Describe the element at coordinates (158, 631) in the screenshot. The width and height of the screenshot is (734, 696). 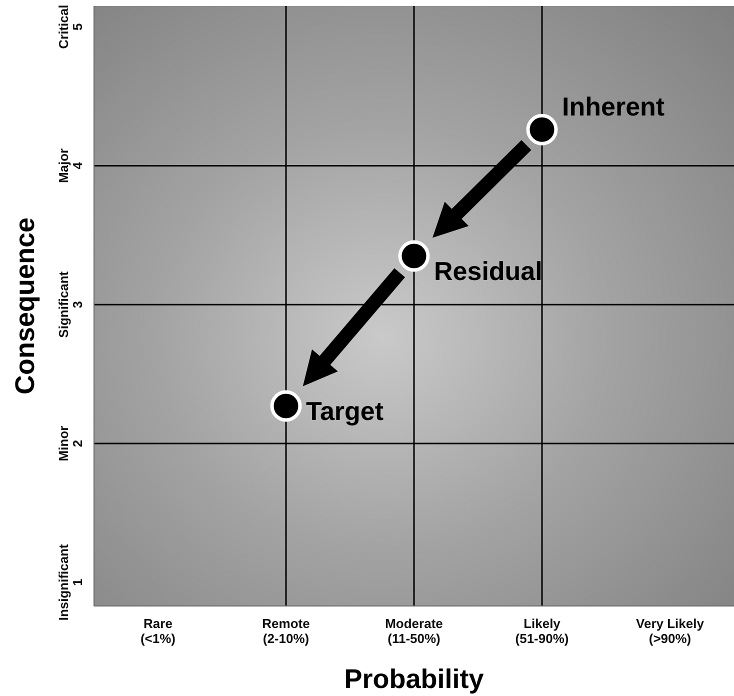
I see `x-tick-label: Rare (<1%)` at that location.